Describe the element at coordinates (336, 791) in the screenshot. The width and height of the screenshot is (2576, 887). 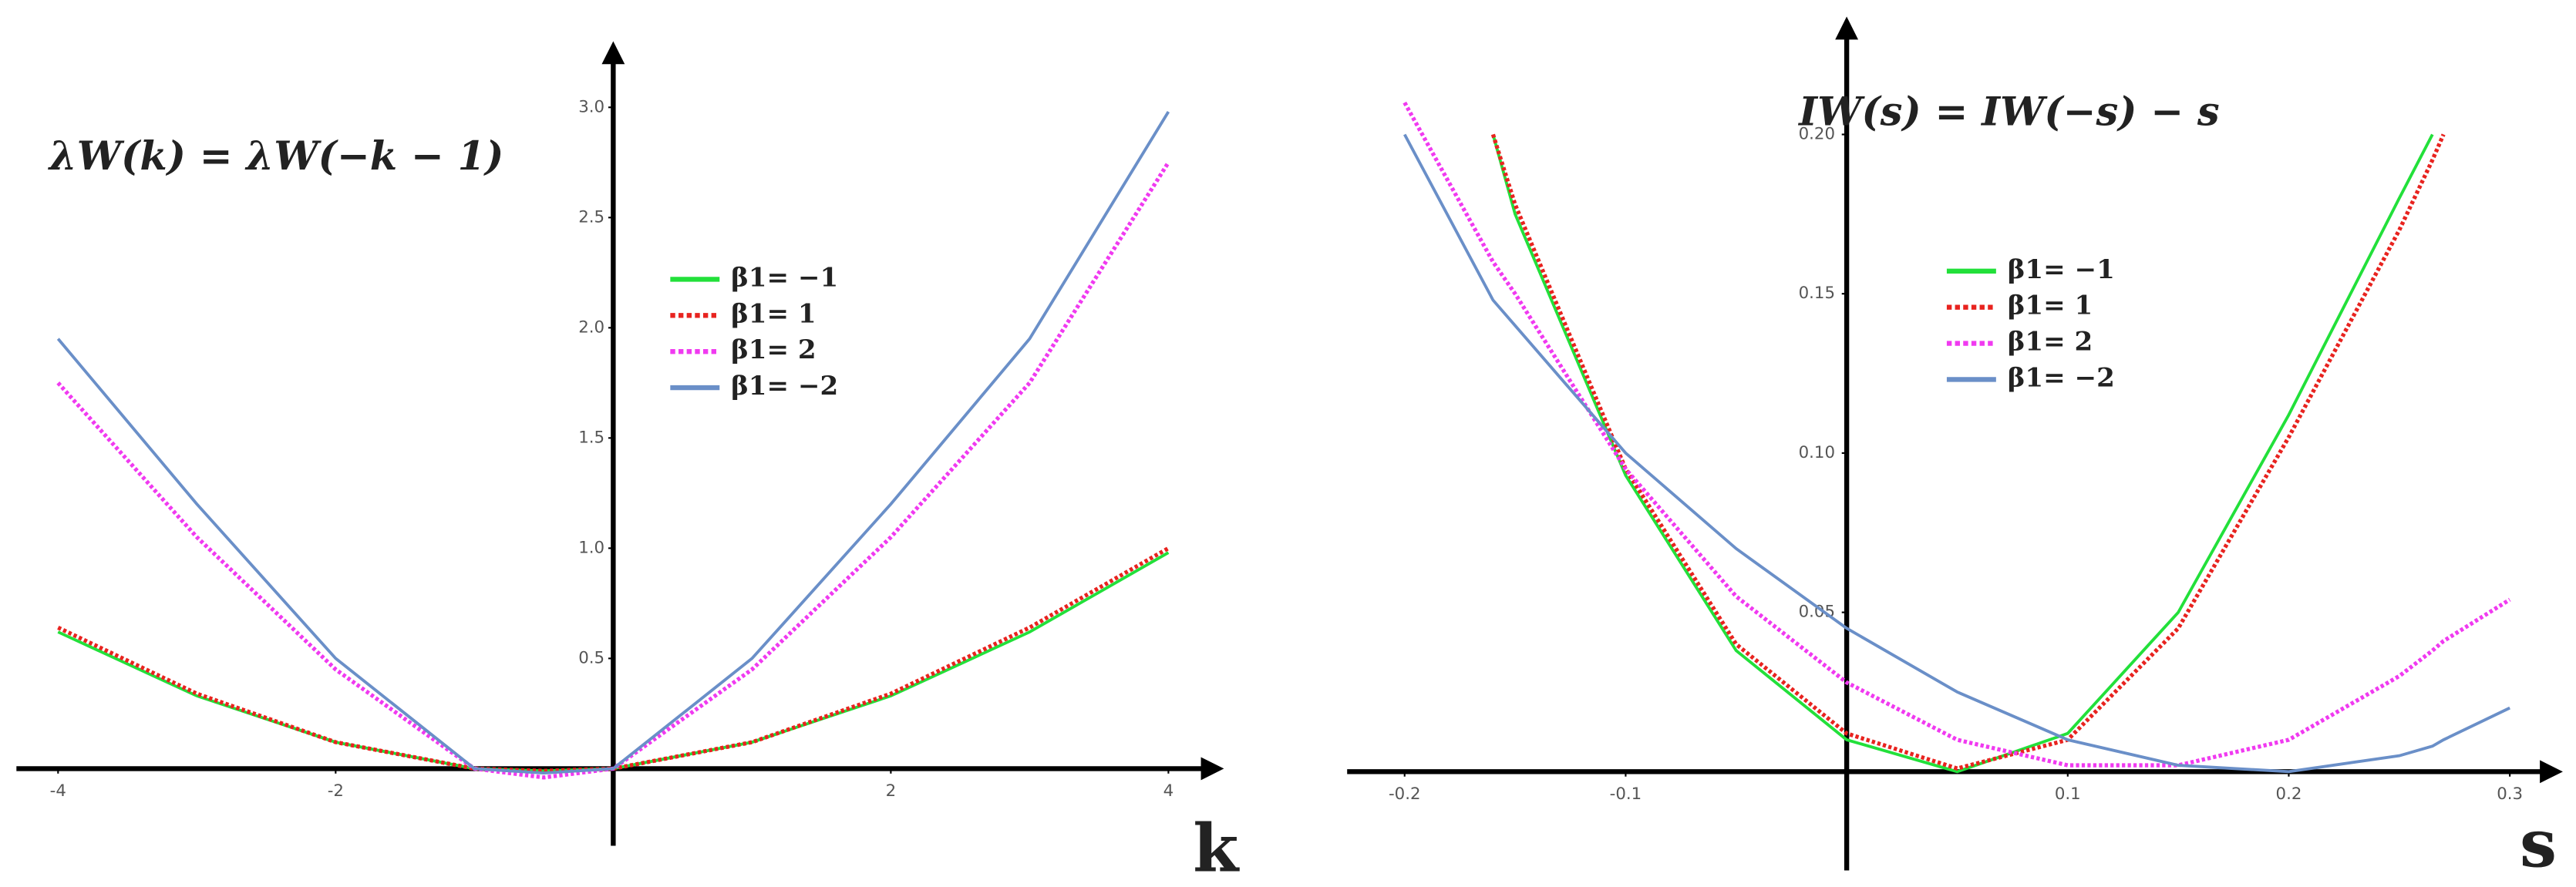
I see `x-tick-label: -2` at that location.